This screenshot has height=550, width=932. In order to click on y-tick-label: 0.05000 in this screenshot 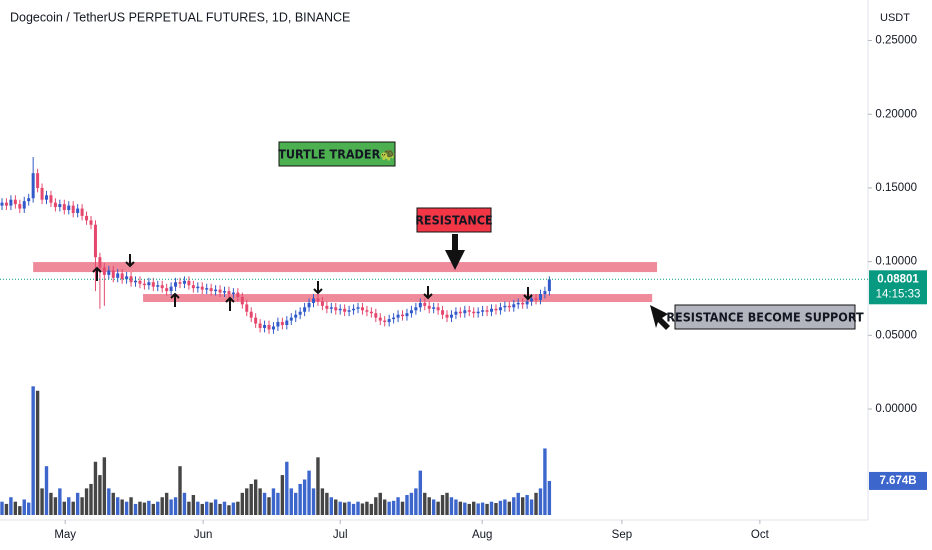, I will do `click(896, 335)`.